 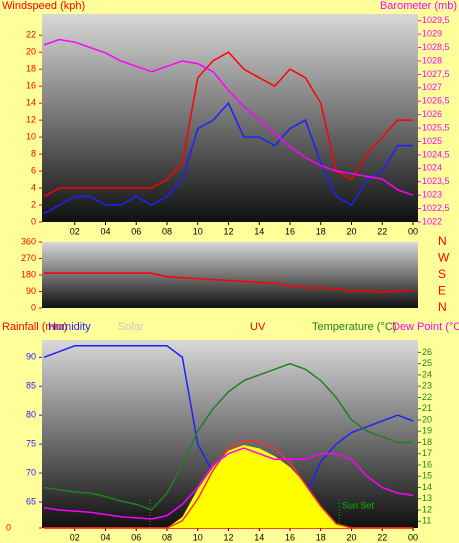 I want to click on y2-tick-label: 1025, so click(x=432, y=141).